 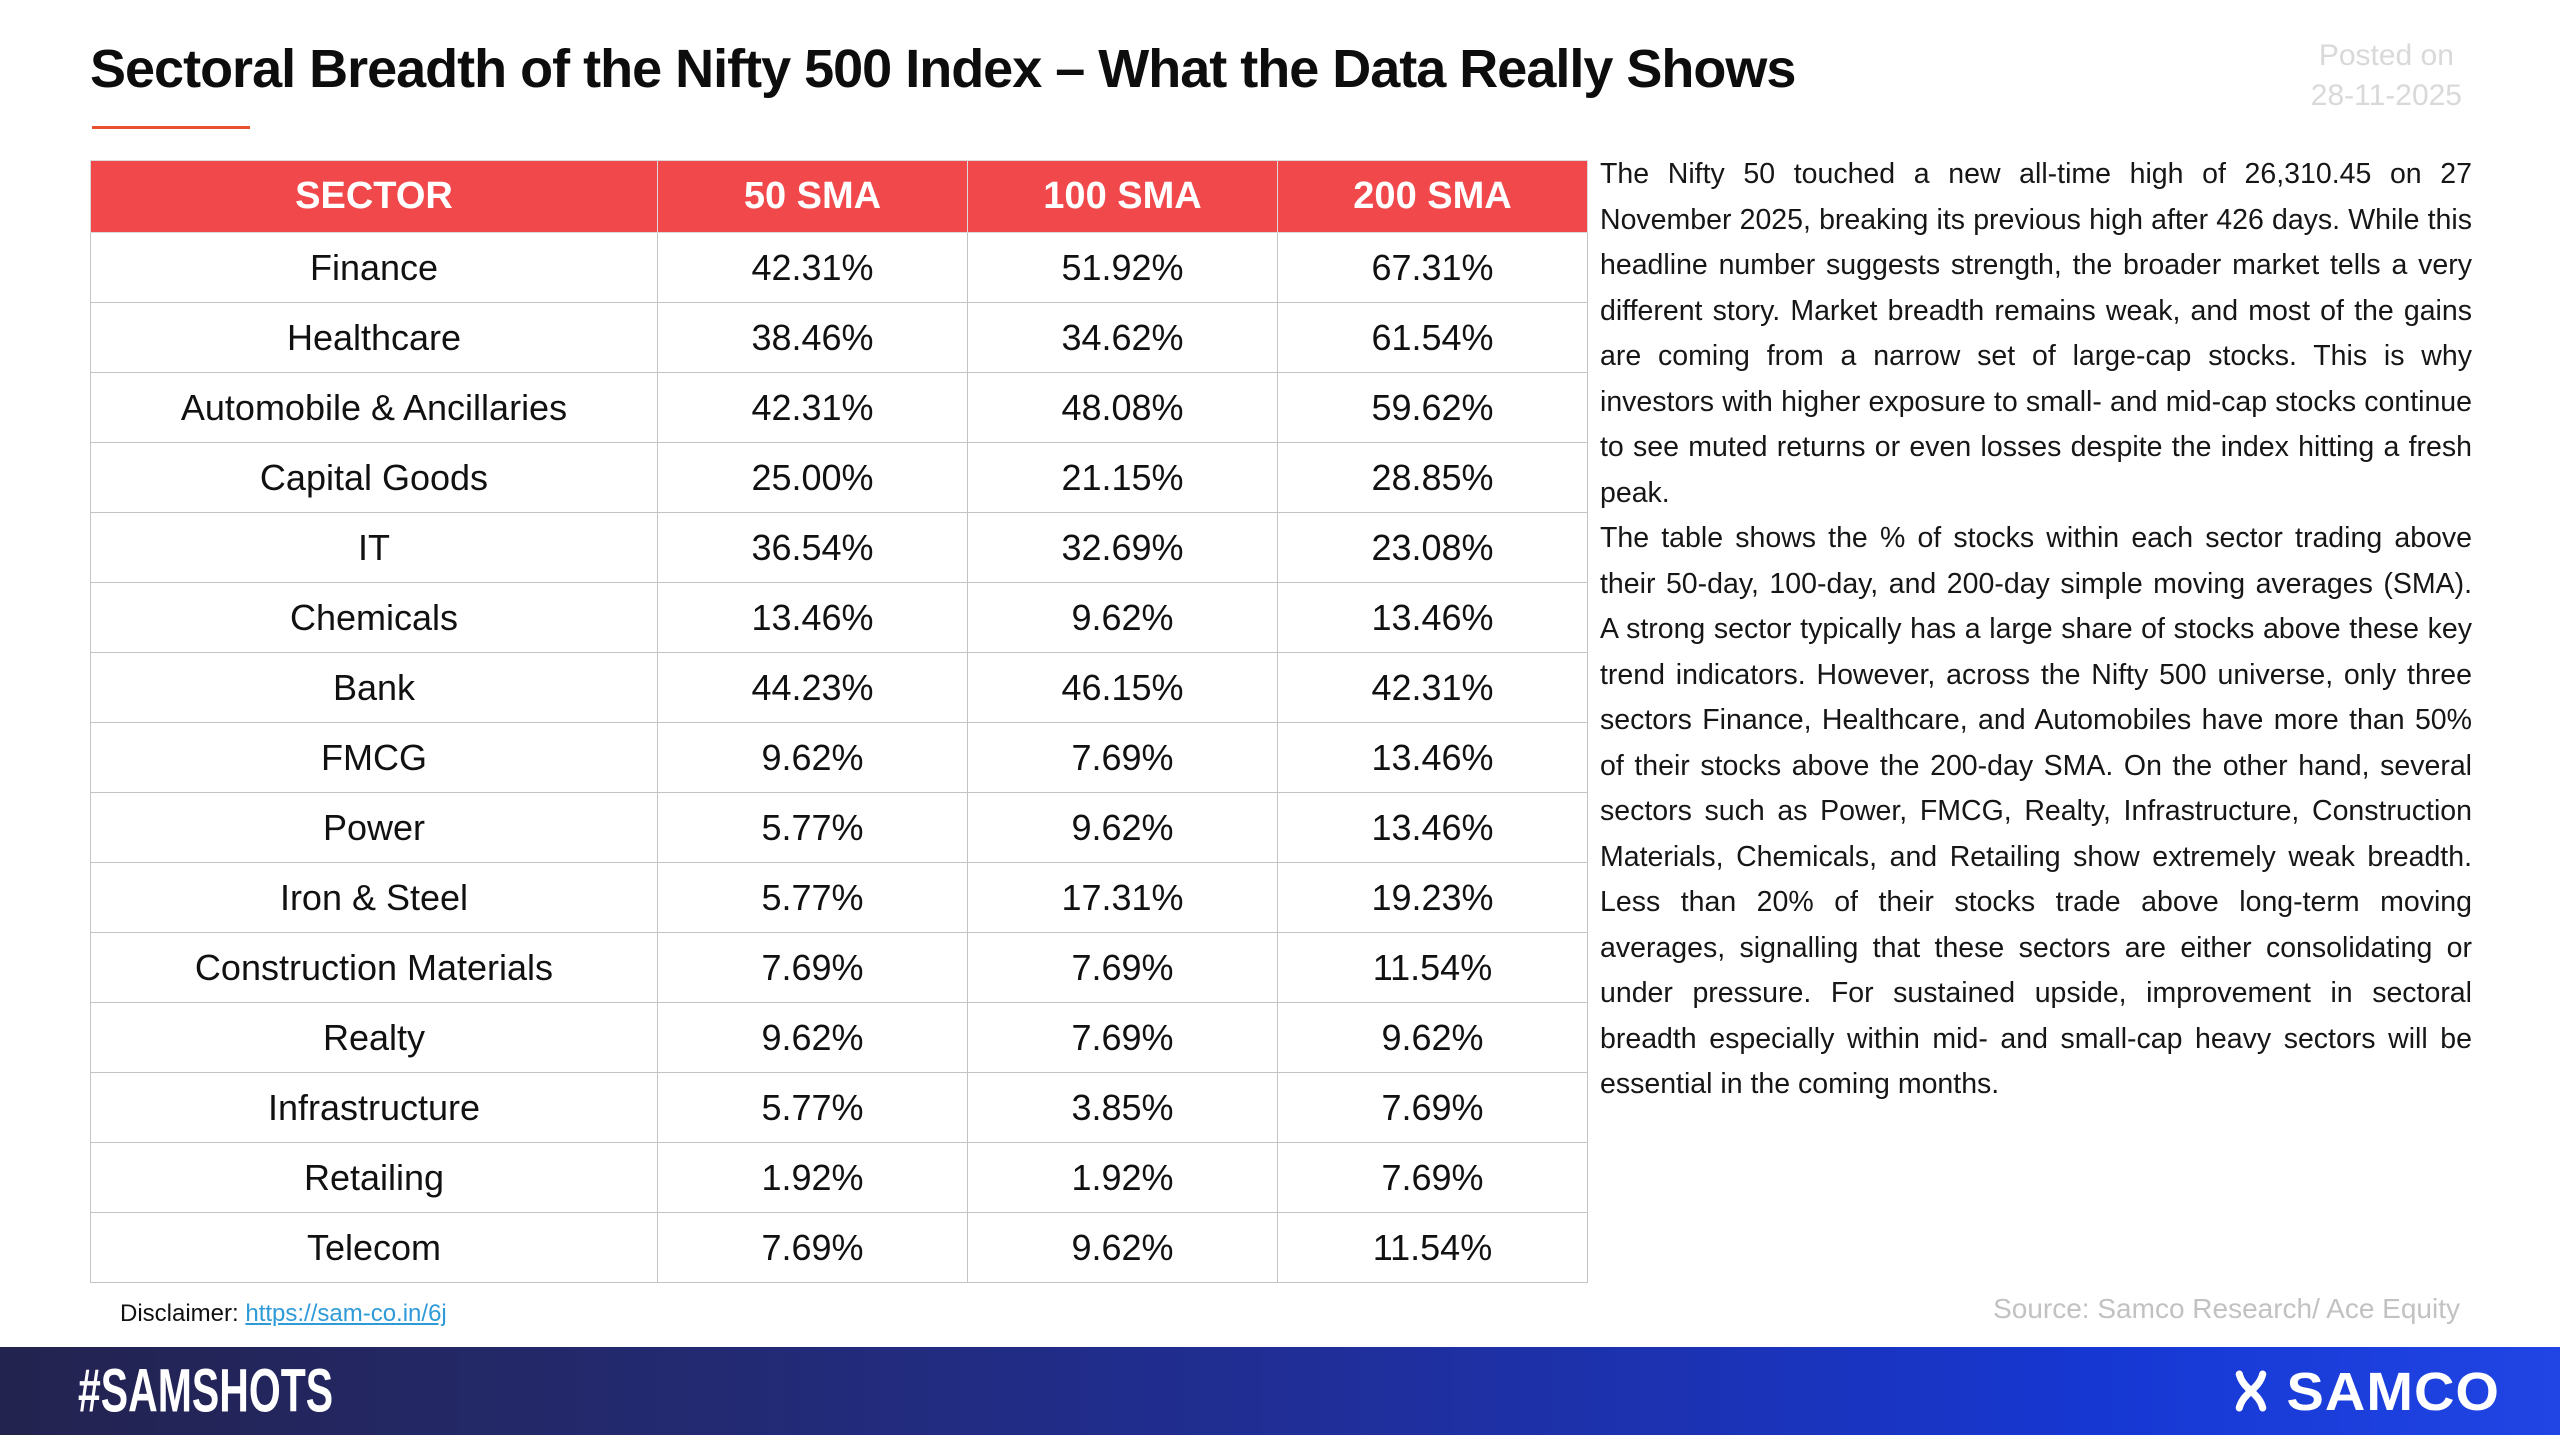 I want to click on table-row: Retailing 1.92% 1.92% 7.69%, so click(x=839, y=1177).